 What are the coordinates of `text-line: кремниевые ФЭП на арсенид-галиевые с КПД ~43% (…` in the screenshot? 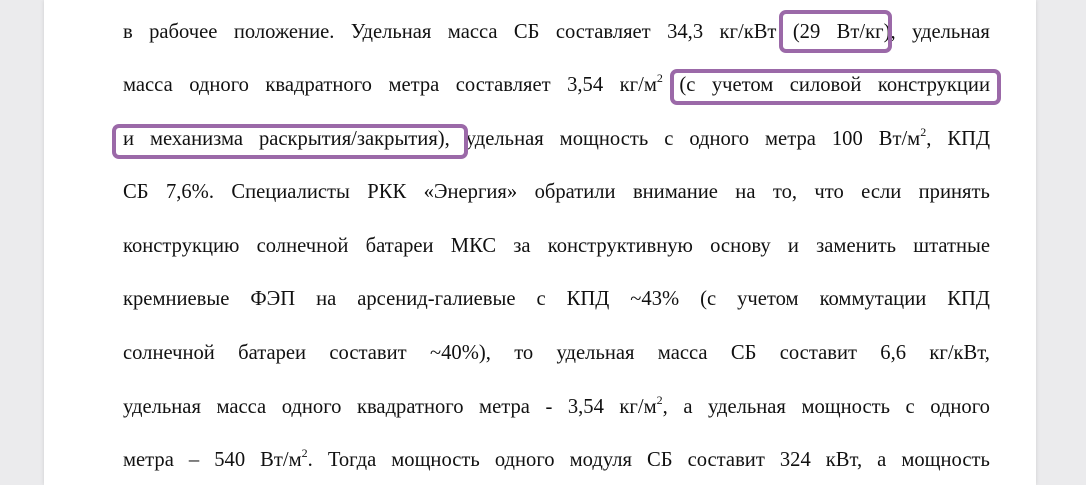 It's located at (556, 299).